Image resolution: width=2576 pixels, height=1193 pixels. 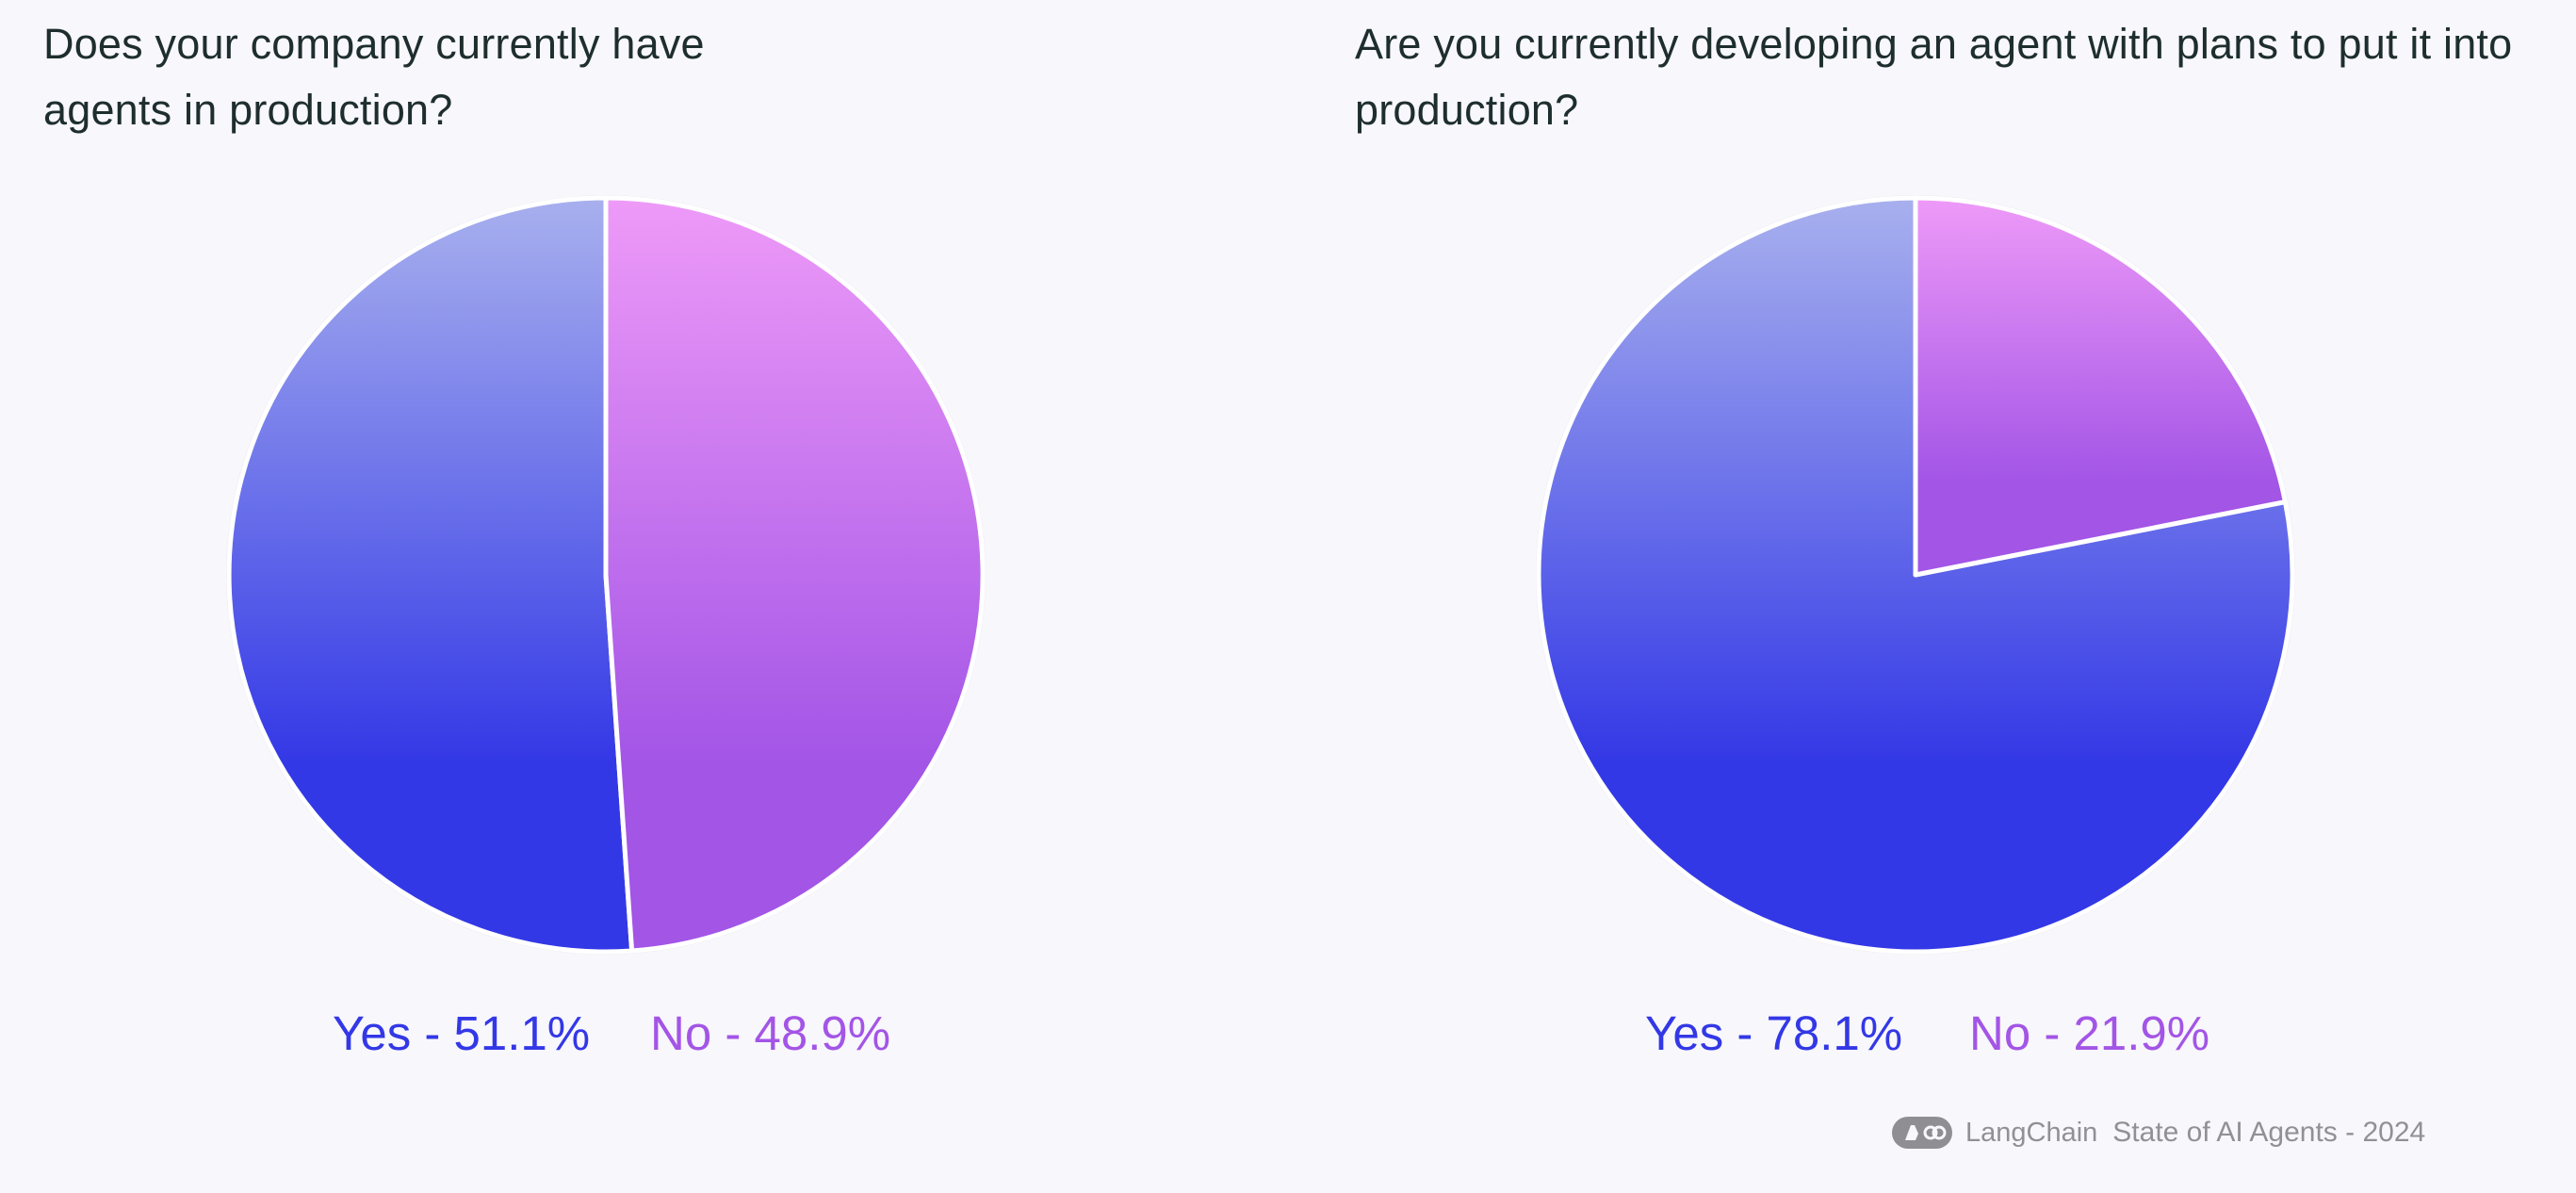 I want to click on legend-label-no: No - 48.9%, so click(x=770, y=1033).